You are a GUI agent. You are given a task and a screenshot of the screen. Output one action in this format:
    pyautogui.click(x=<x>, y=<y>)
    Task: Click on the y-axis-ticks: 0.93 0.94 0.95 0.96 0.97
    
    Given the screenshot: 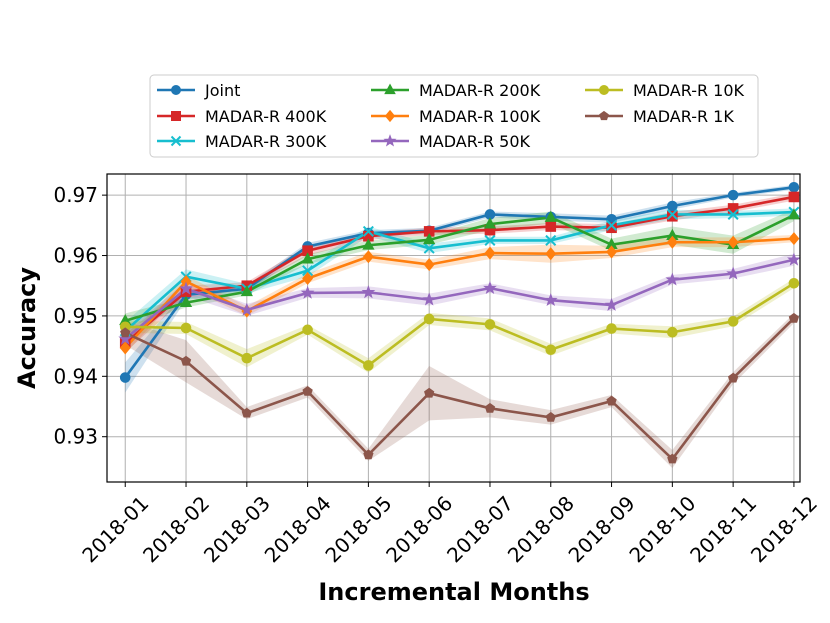 What is the action you would take?
    pyautogui.click(x=80, y=316)
    